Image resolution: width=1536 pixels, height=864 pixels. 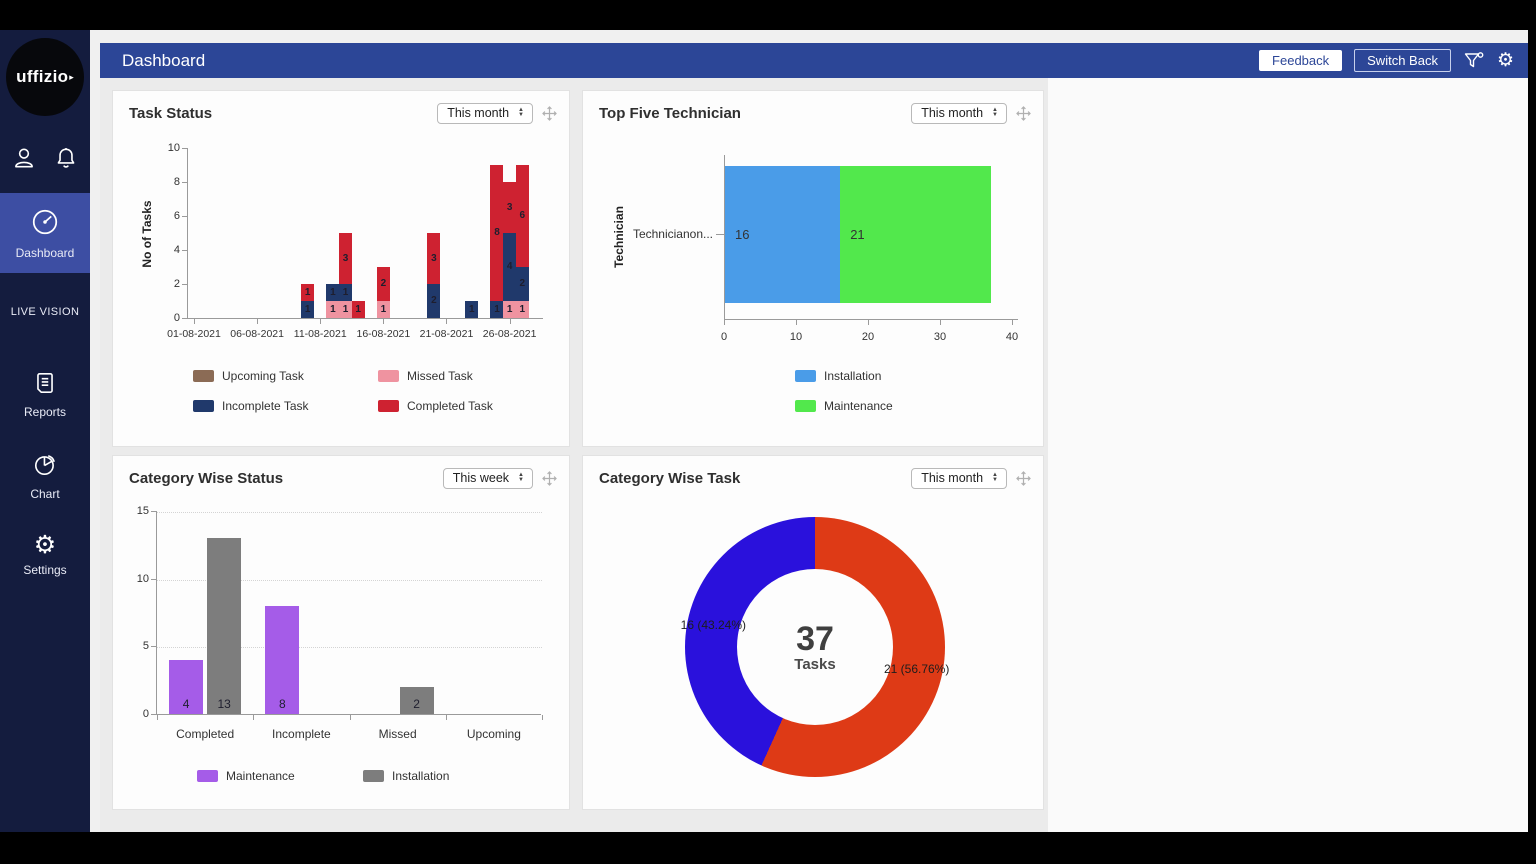 What do you see at coordinates (1474, 61) in the screenshot?
I see `filter-funnel-icon` at bounding box center [1474, 61].